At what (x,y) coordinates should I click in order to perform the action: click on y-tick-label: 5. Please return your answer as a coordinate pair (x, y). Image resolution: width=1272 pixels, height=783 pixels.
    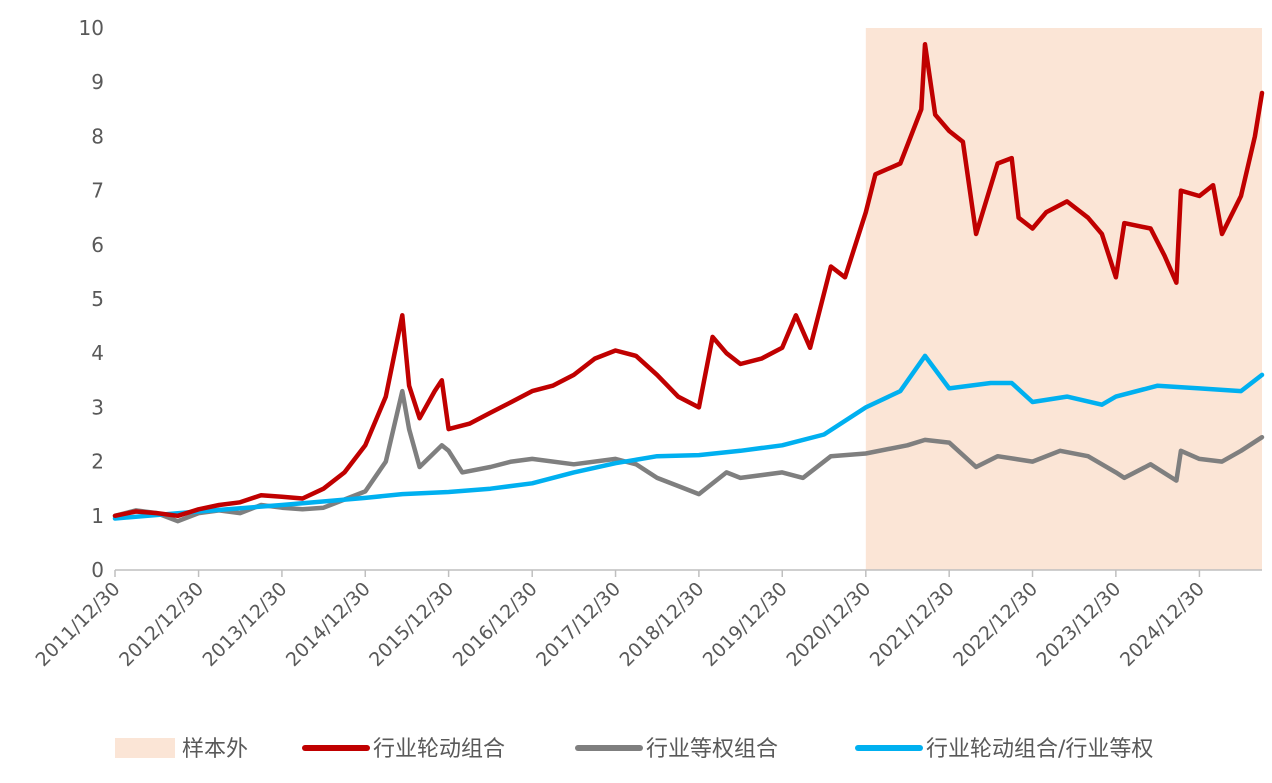
    Looking at the image, I should click on (97, 299).